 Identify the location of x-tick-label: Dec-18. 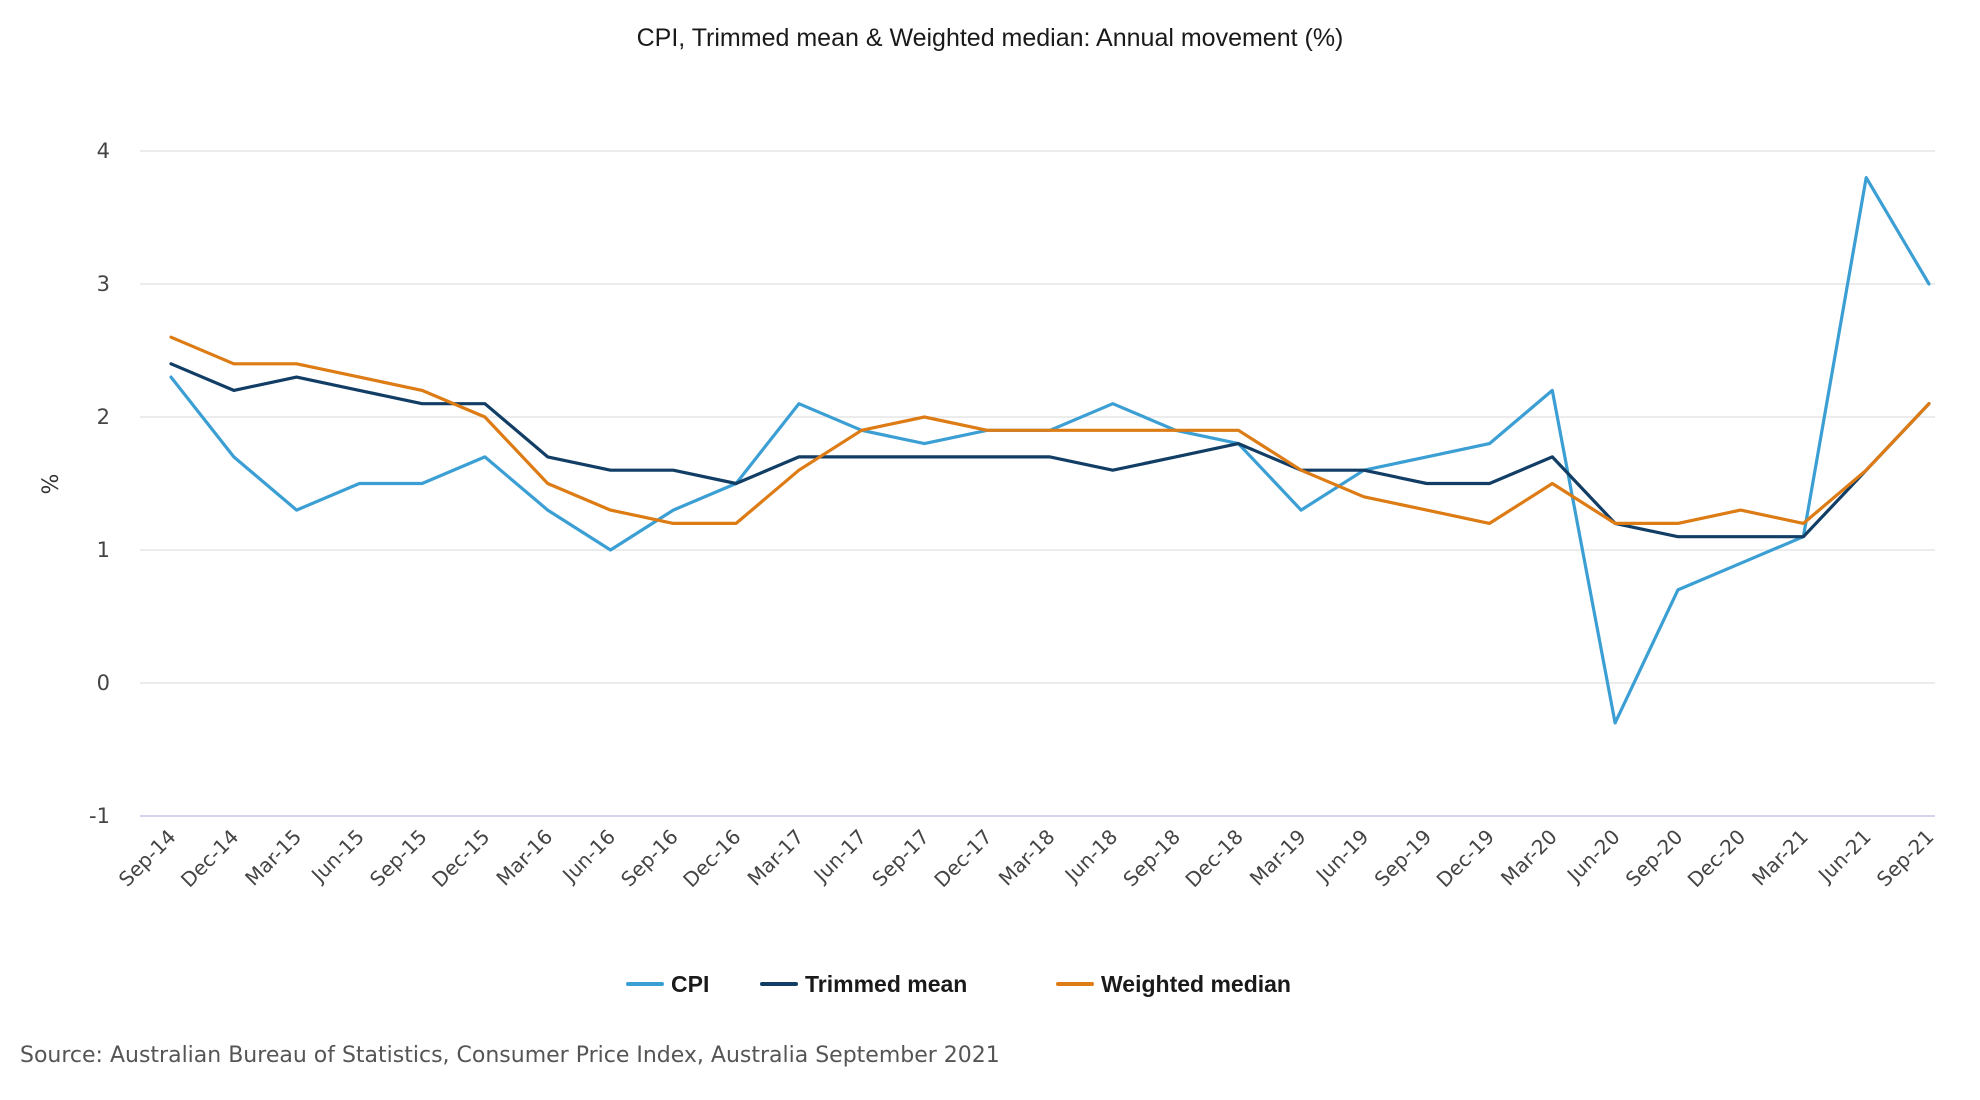
(1213, 858).